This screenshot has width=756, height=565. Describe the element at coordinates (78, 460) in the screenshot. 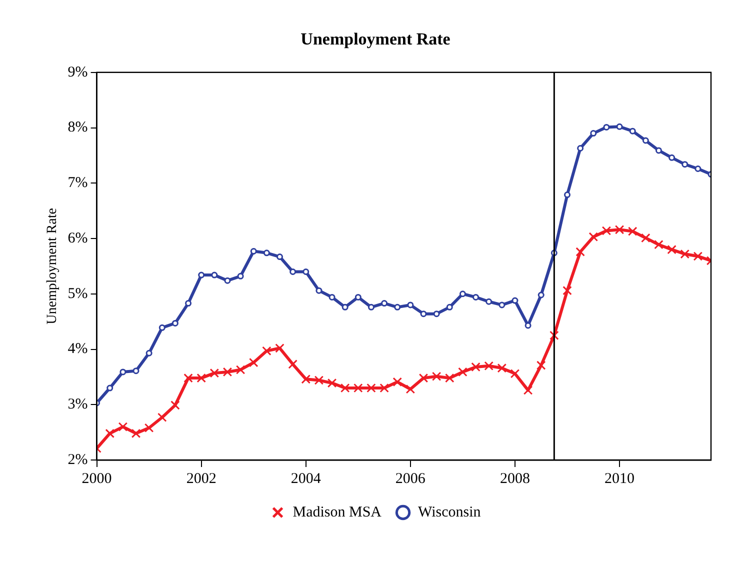

I see `y-tick-label: 2%` at that location.